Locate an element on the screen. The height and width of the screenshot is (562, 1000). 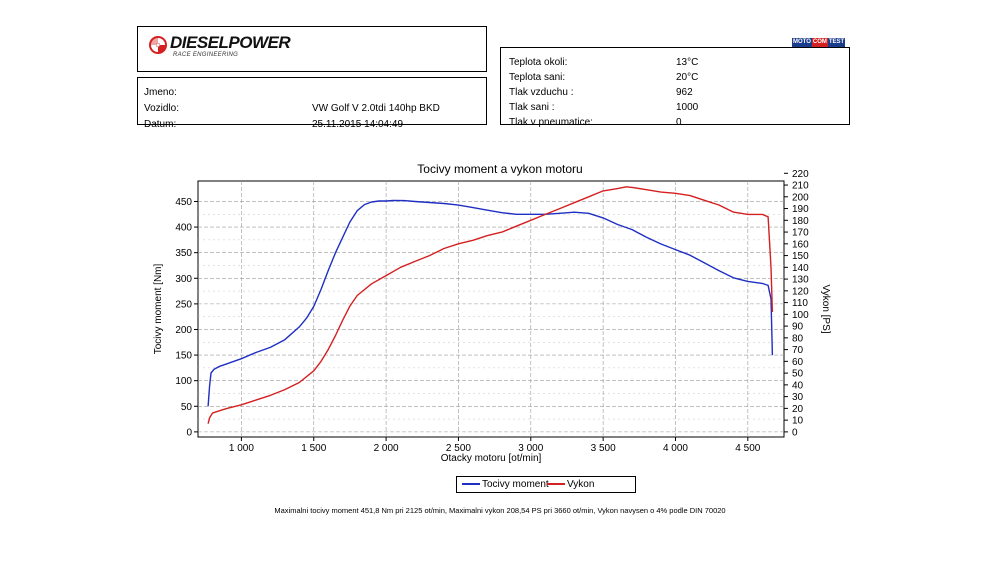
y2-tick-label: 90 is located at coordinates (798, 327).